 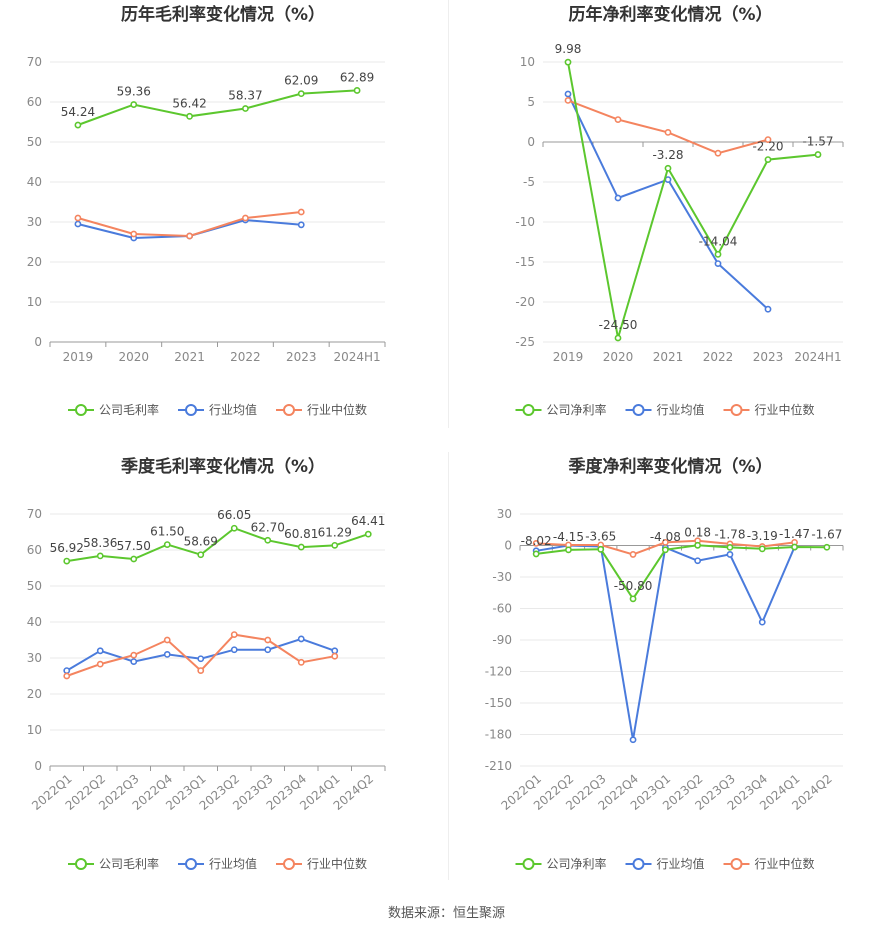 I want to click on y-tick-label: -15, so click(x=525, y=262).